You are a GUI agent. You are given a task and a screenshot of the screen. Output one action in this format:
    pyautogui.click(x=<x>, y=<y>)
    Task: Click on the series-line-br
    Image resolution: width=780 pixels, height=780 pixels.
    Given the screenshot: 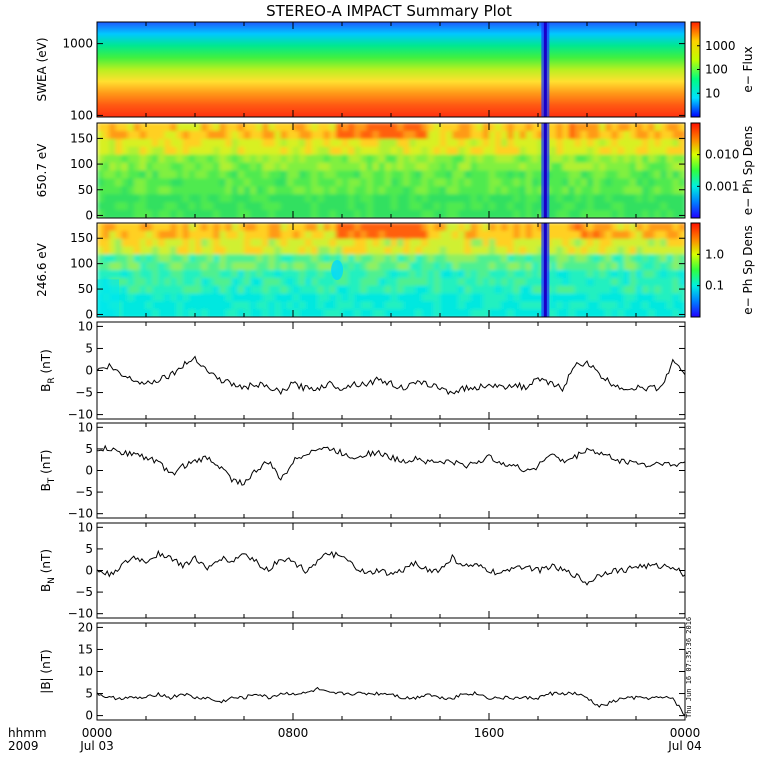 What is the action you would take?
    pyautogui.click(x=391, y=375)
    